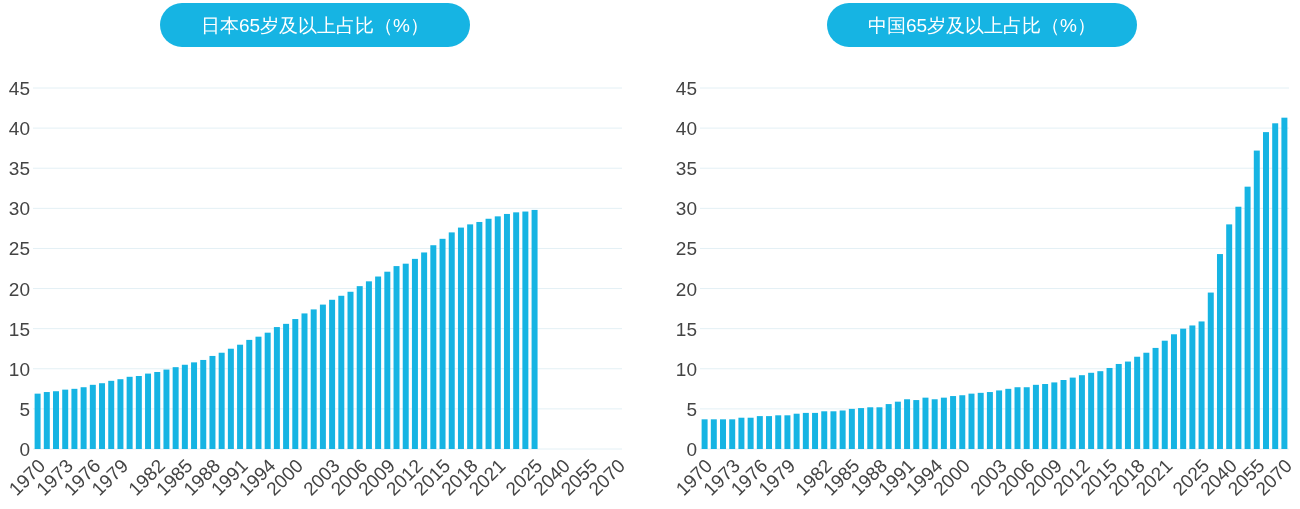  What do you see at coordinates (982, 25) in the screenshot?
I see `chart-title: 中国65岁及以上占比（%）` at bounding box center [982, 25].